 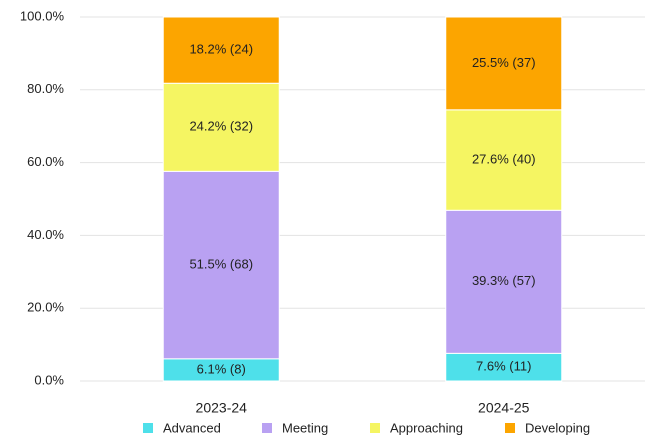 What do you see at coordinates (45, 88) in the screenshot?
I see `y-tick-label: 80.0%` at bounding box center [45, 88].